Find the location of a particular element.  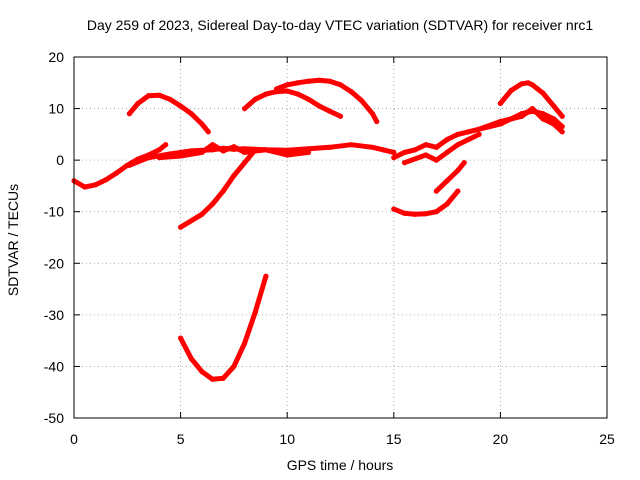

x-tick-label: 5 is located at coordinates (181, 439).